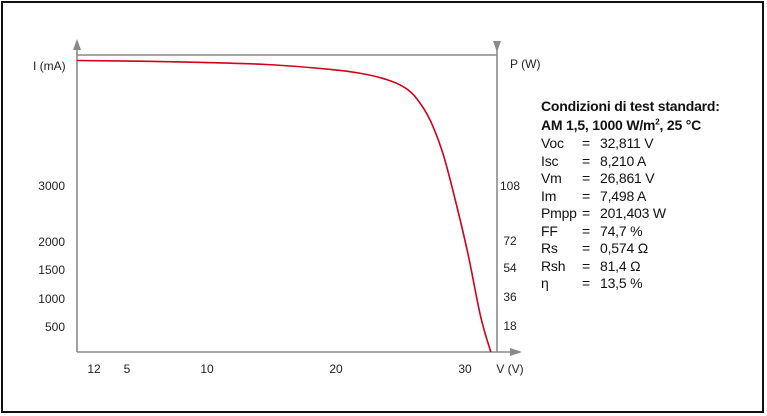 This screenshot has width=767, height=416. What do you see at coordinates (633, 213) in the screenshot?
I see `parameter-value: 201,403 W` at bounding box center [633, 213].